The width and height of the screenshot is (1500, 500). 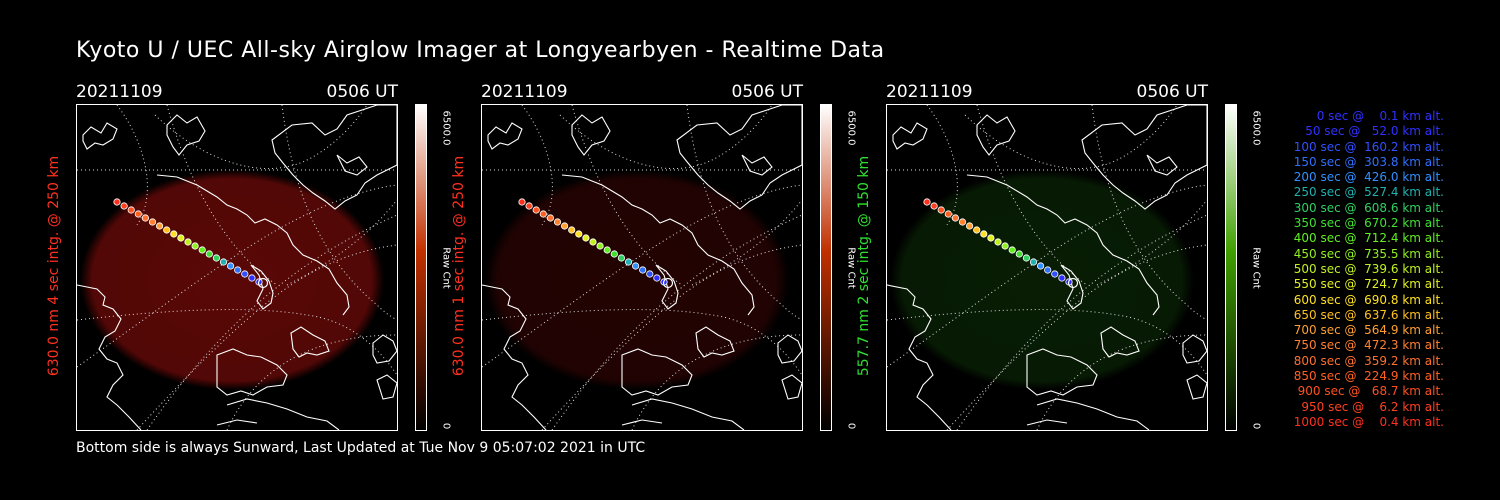 What do you see at coordinates (446, 268) in the screenshot?
I see `colorbar-unit: Raw Cnt` at bounding box center [446, 268].